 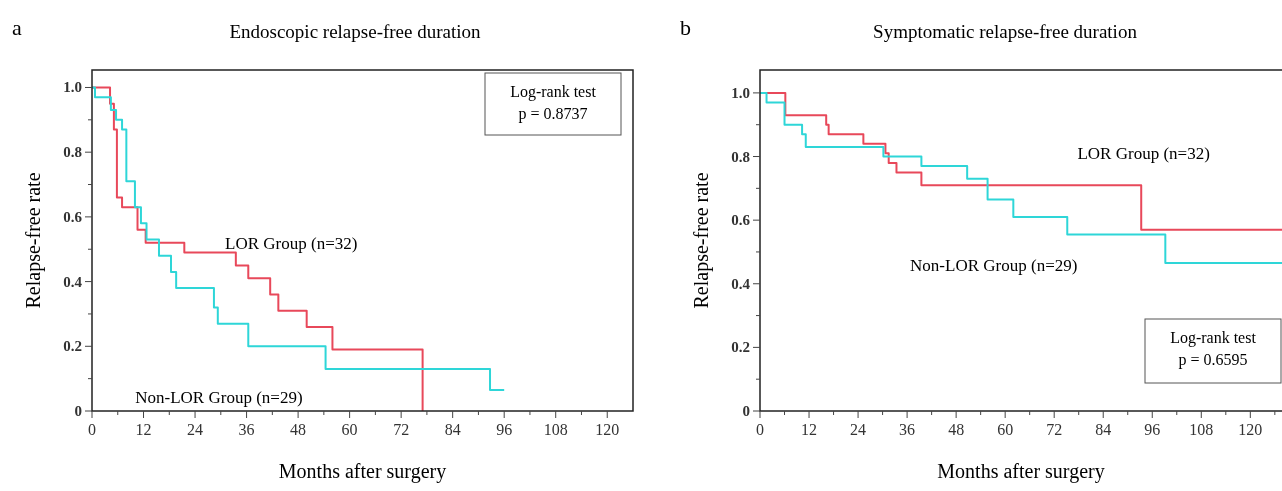 I want to click on text: b, so click(x=685, y=27).